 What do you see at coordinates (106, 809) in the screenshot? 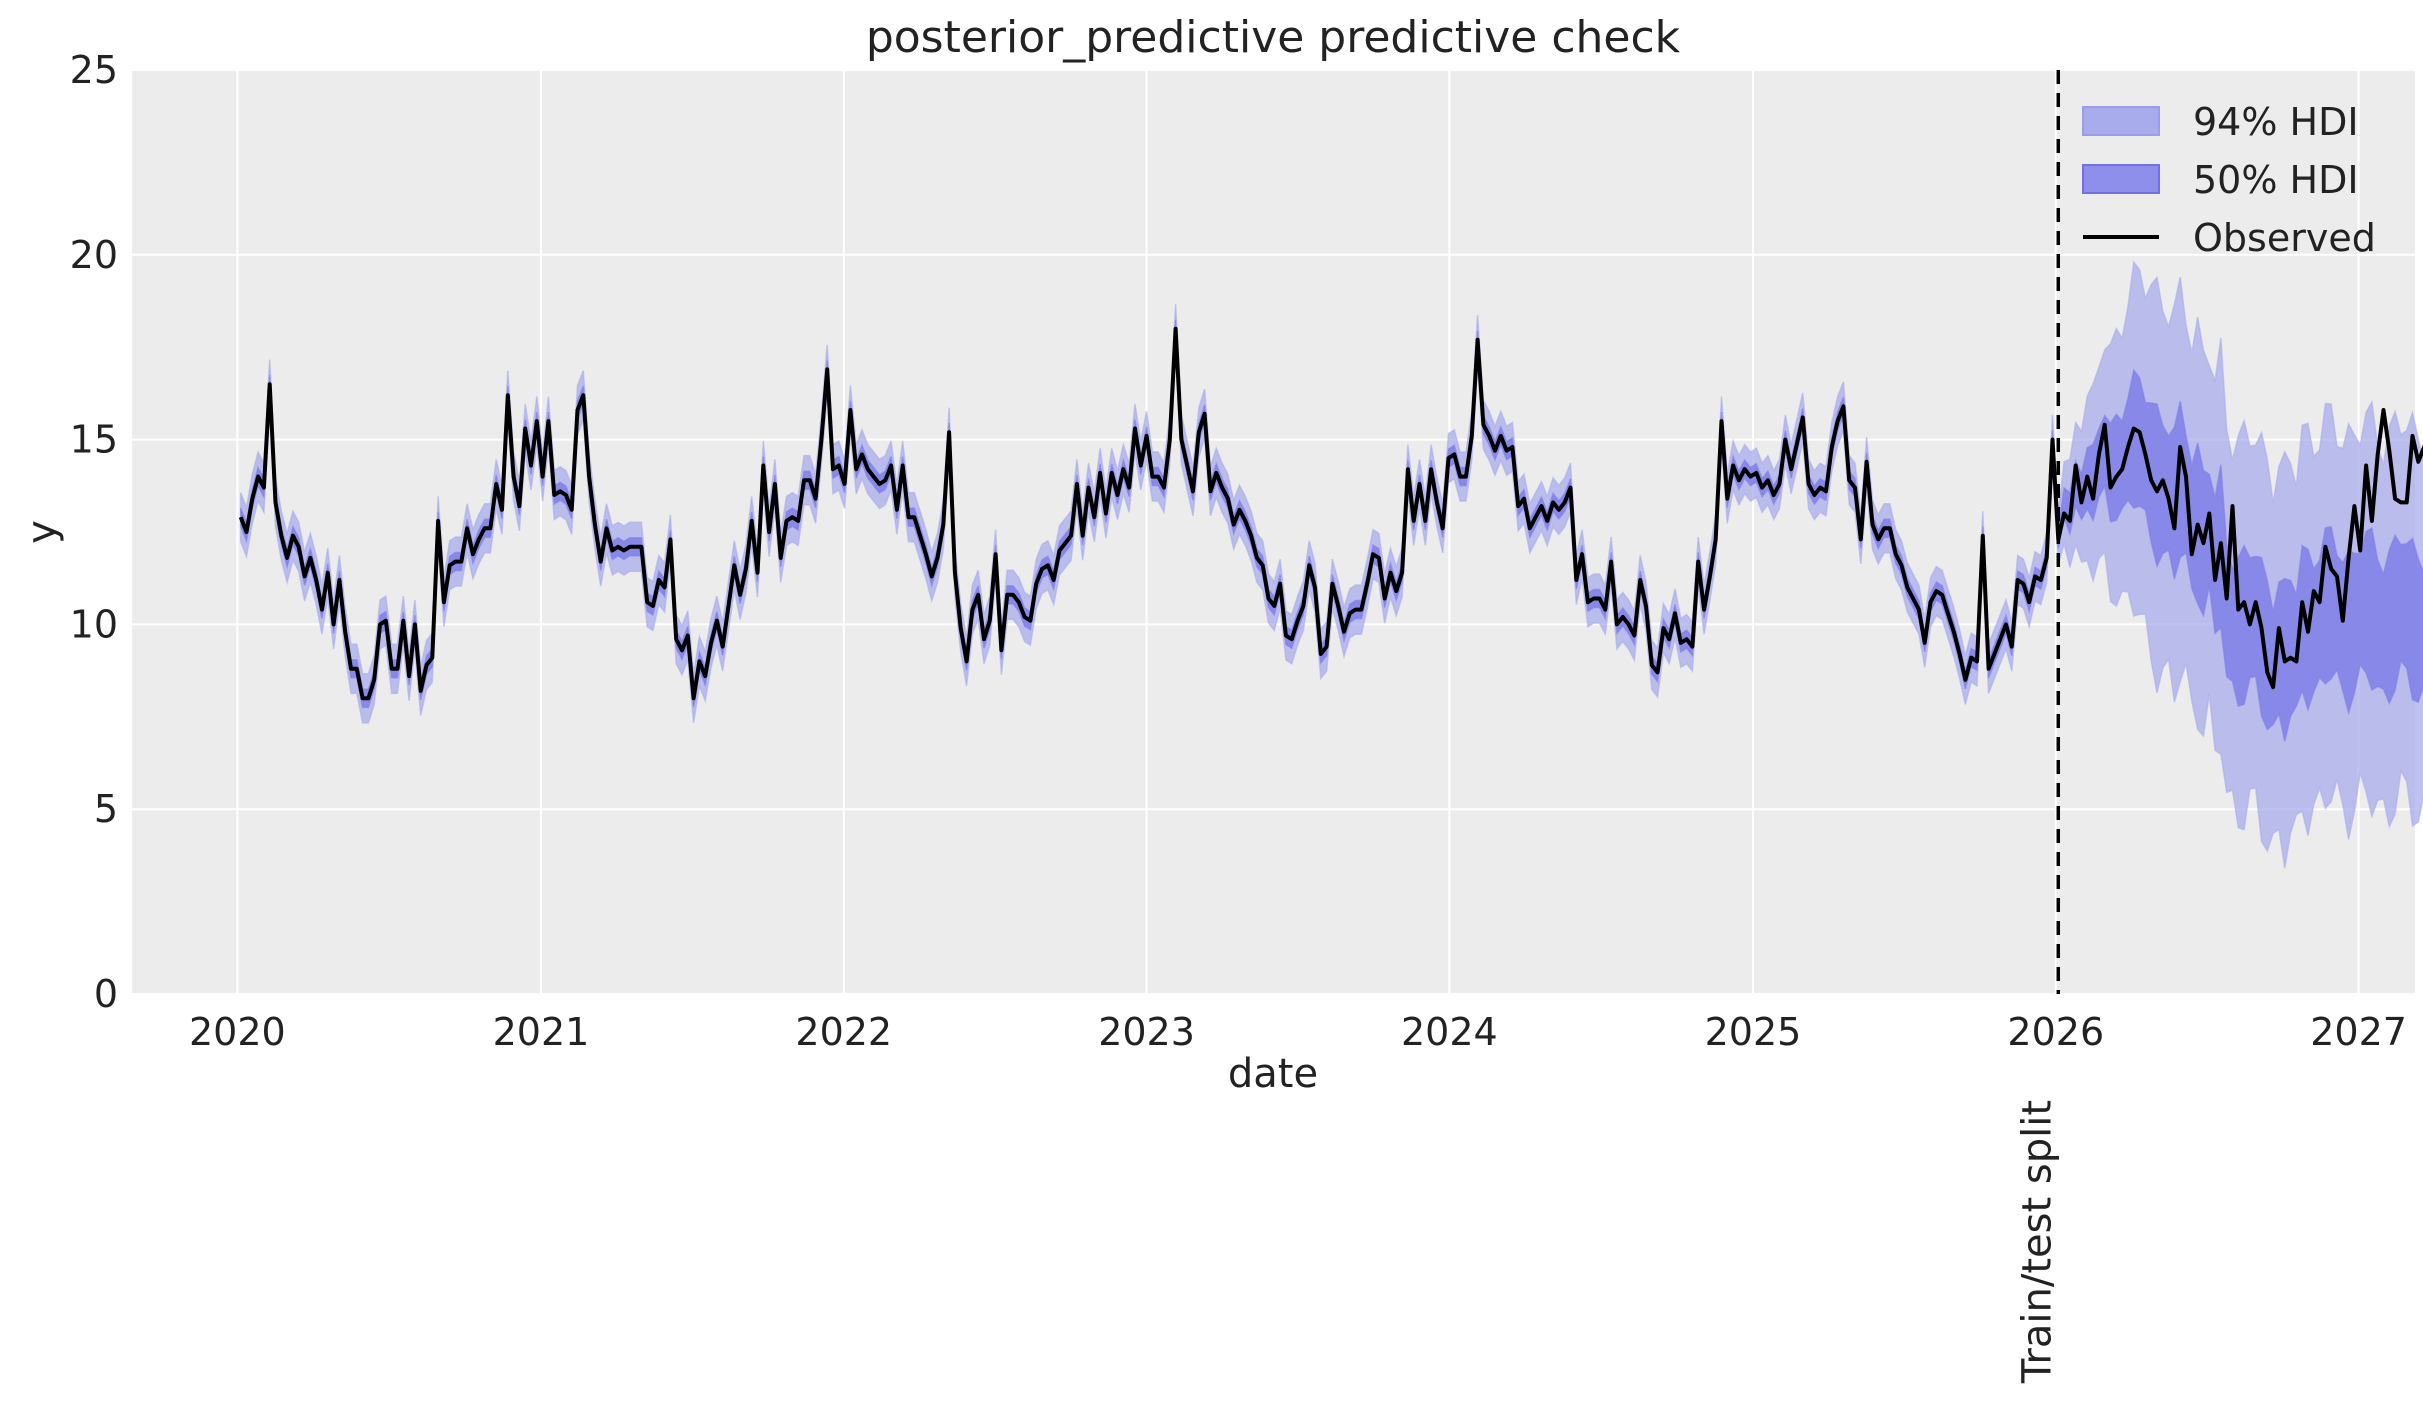
I see `y-tick-label: 5` at bounding box center [106, 809].